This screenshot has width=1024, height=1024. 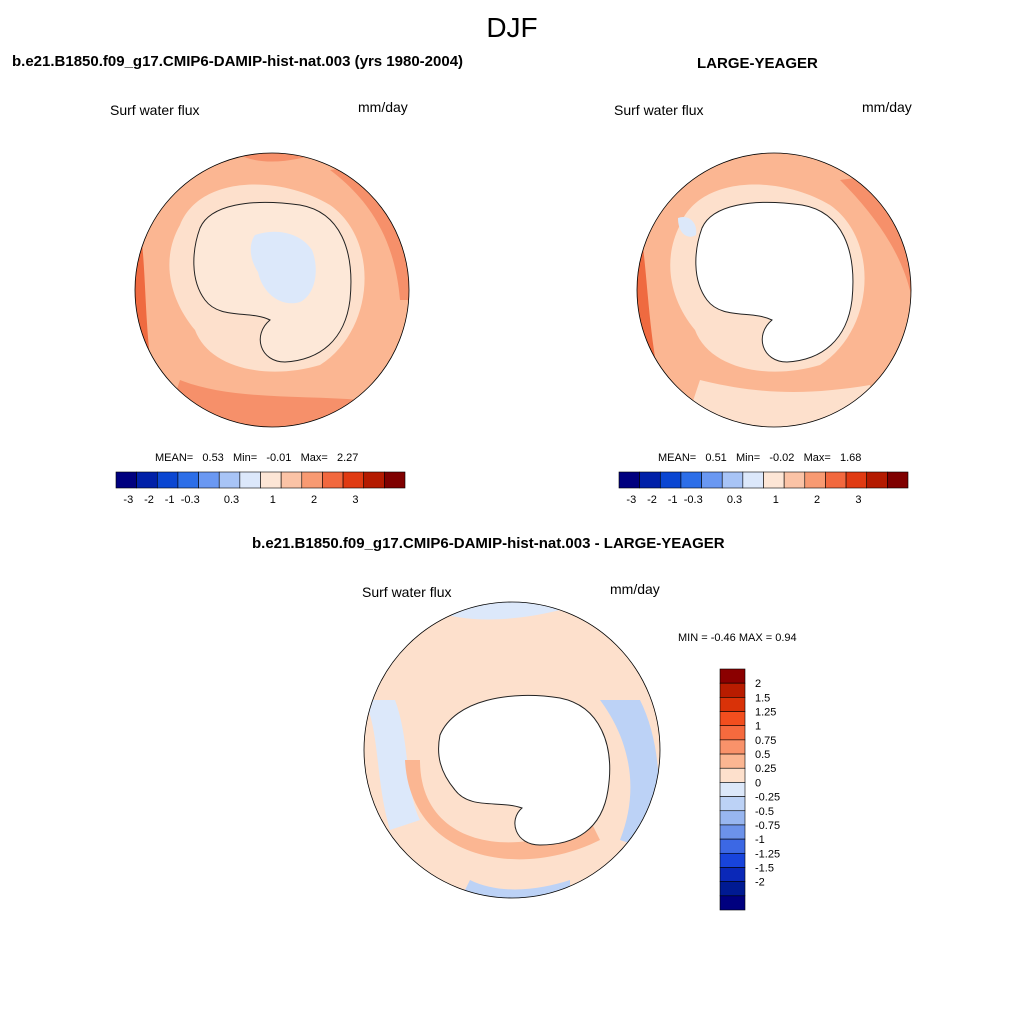 What do you see at coordinates (170, 500) in the screenshot?
I see `colorbar-panel1-label-2: -1` at bounding box center [170, 500].